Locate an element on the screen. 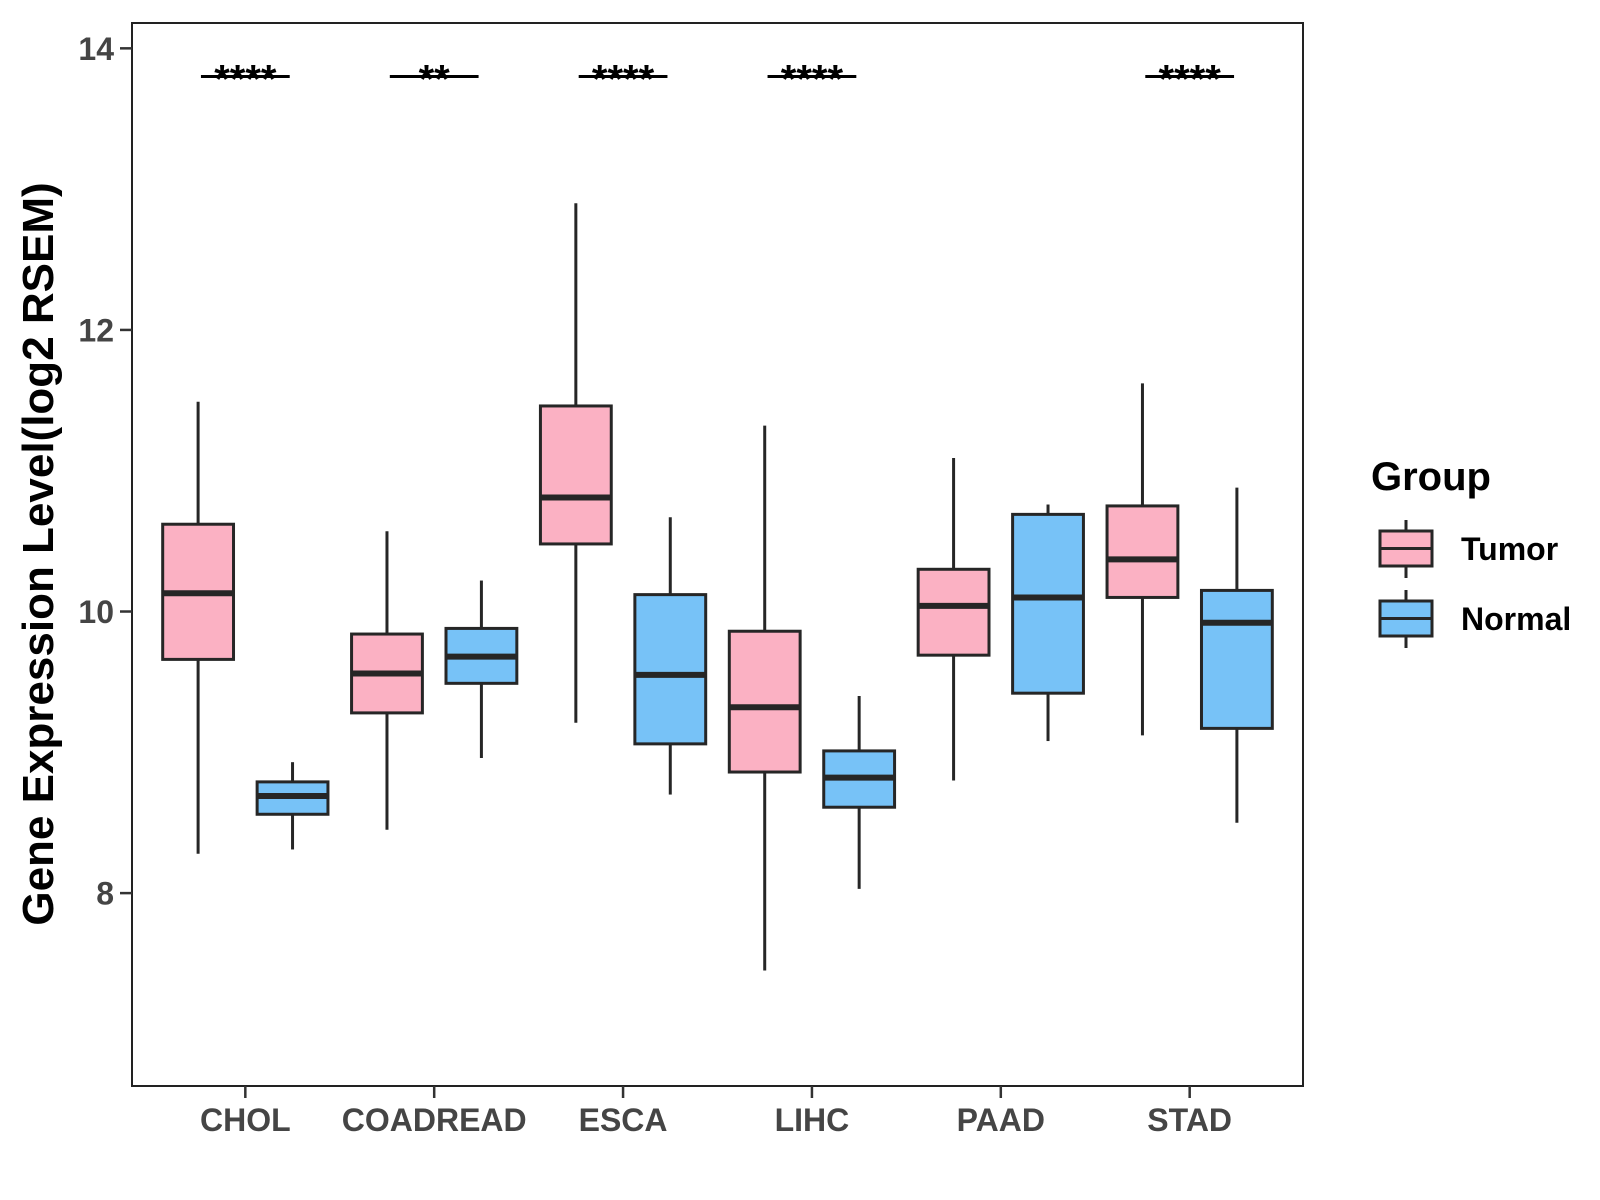 Image resolution: width=1600 pixels, height=1200 pixels. tumor-boxplot-stad is located at coordinates (1142, 559).